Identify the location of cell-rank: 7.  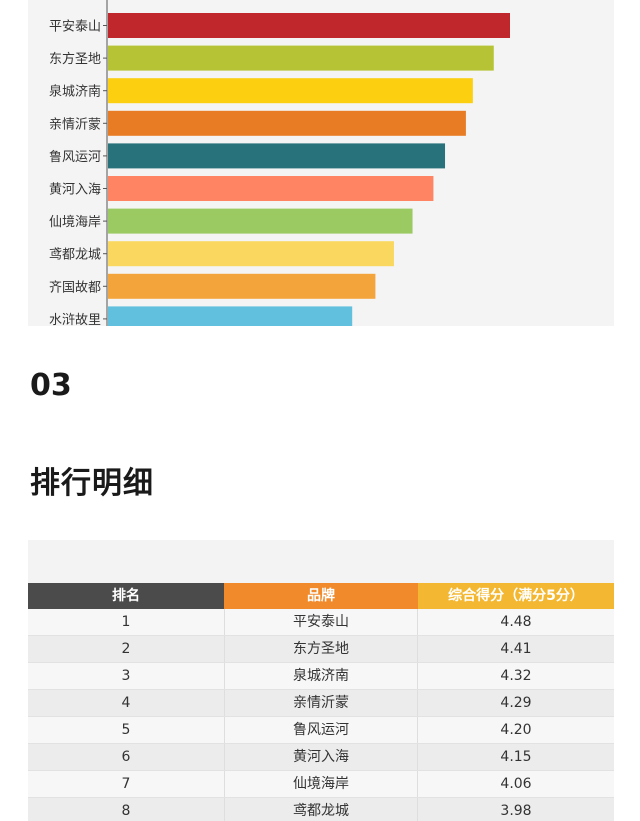
(126, 784).